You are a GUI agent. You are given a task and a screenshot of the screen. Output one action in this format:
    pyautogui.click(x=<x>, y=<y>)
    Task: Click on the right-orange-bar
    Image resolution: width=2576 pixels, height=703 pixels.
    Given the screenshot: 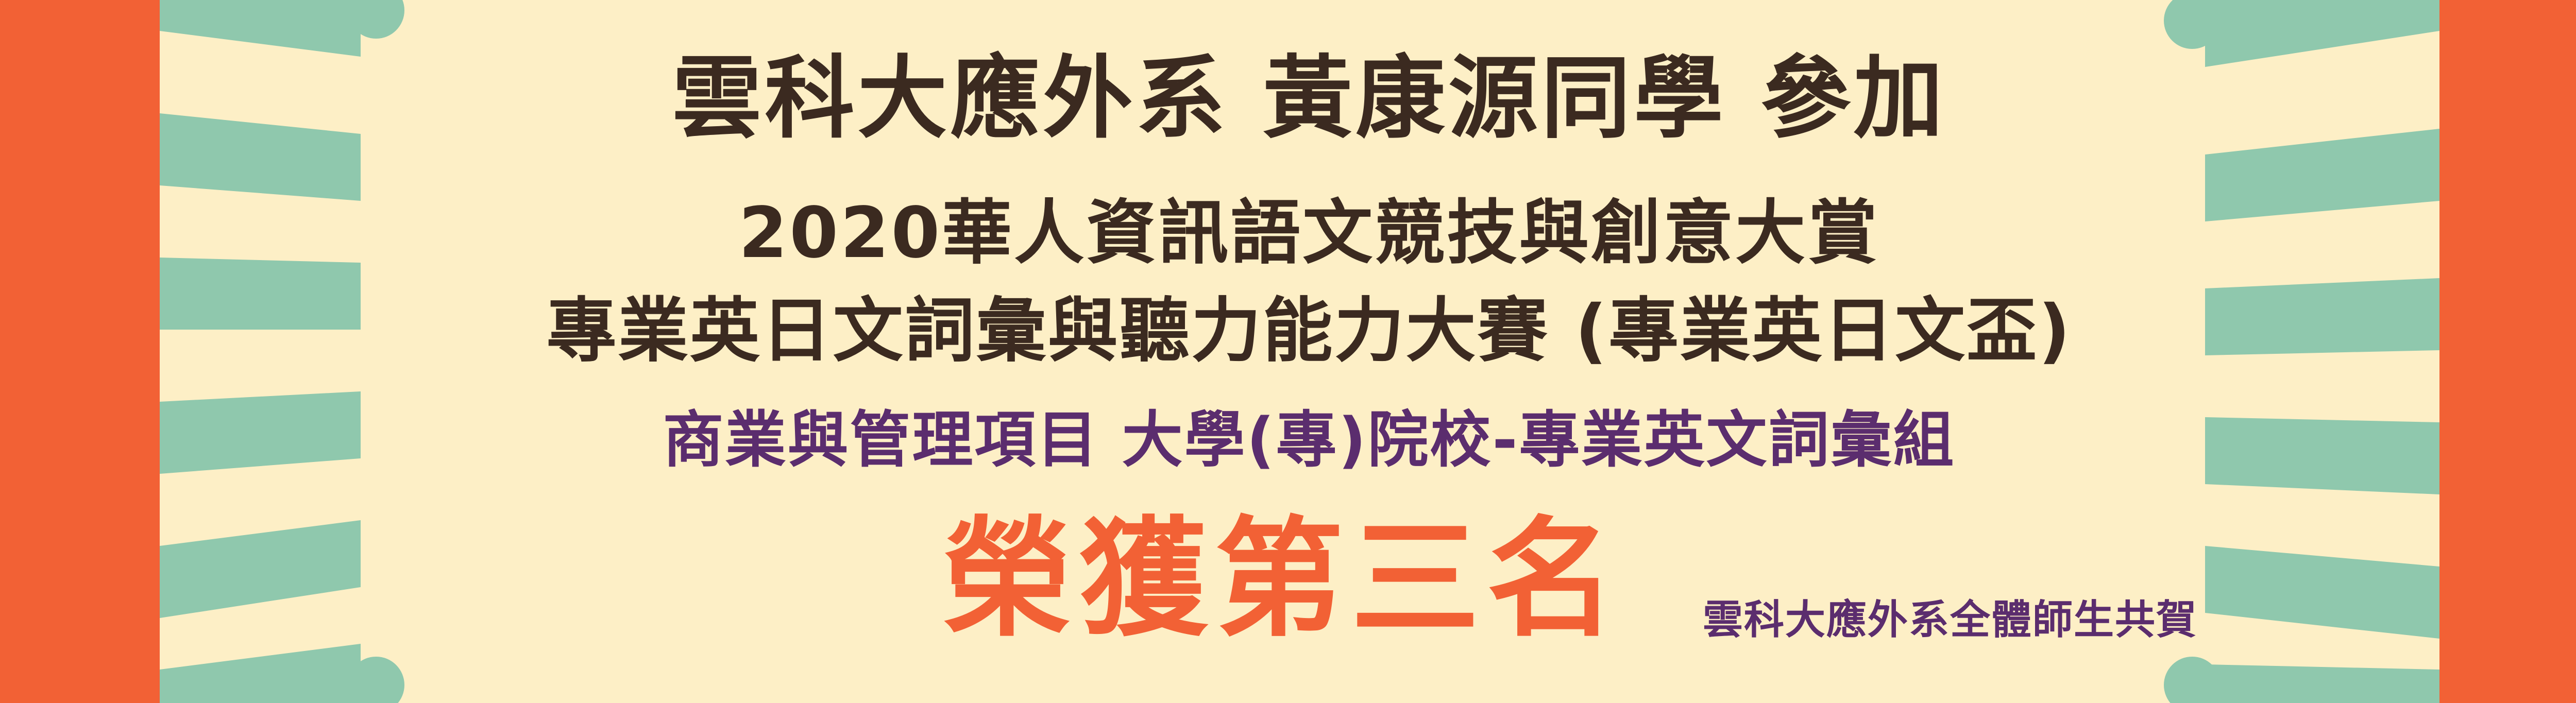 What is the action you would take?
    pyautogui.click(x=2508, y=351)
    